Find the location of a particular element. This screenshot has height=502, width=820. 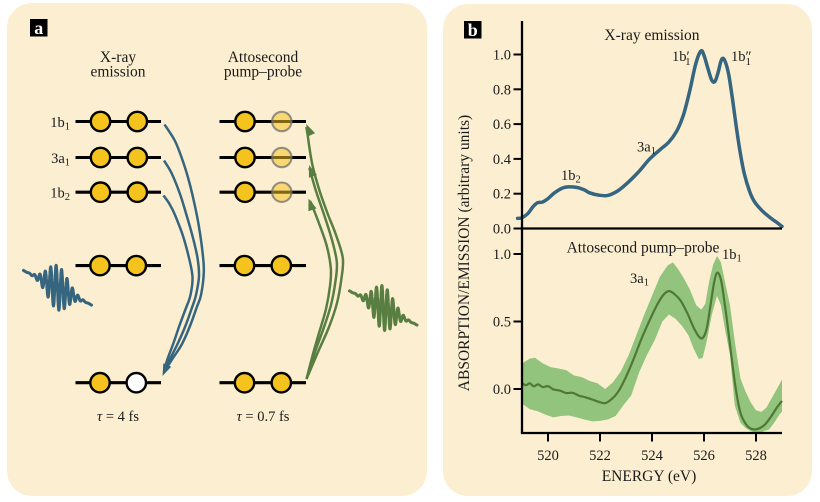

svg-text: 0.4 is located at coordinates (502, 160).